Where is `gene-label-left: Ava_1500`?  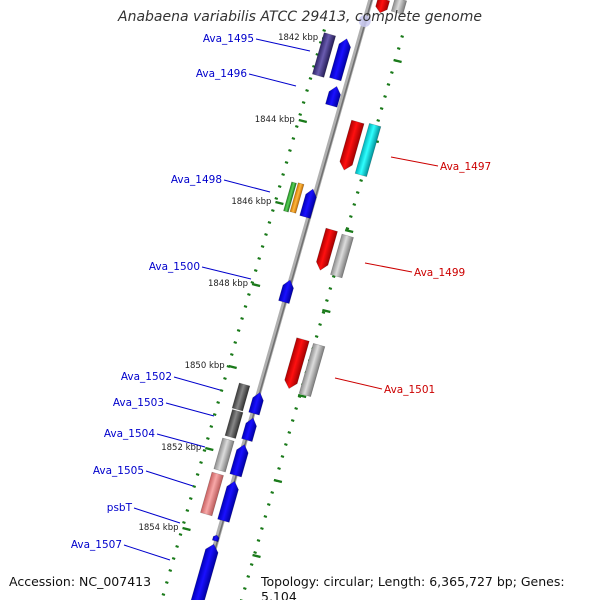
gene-label-left: Ava_1500 is located at coordinates (174, 267).